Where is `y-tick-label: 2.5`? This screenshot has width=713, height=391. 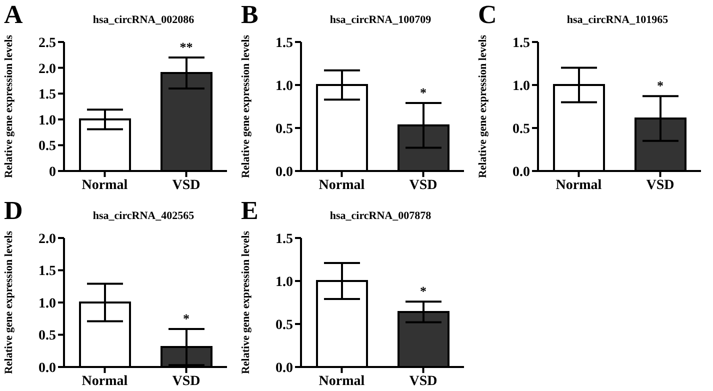
y-tick-label: 2.5 is located at coordinates (47, 43).